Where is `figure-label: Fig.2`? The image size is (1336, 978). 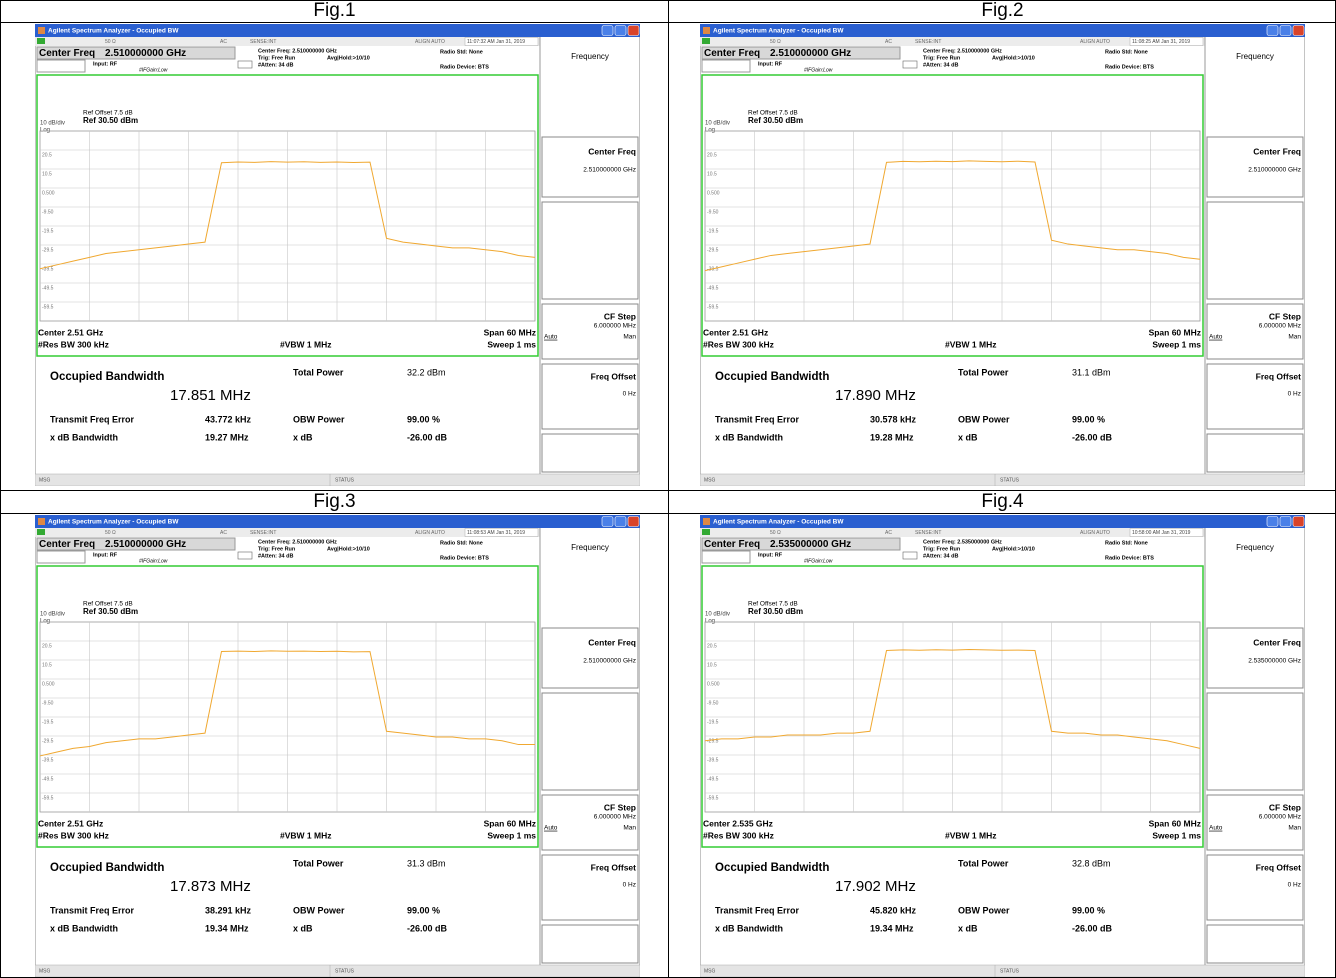 figure-label: Fig.2 is located at coordinates (1002, 10).